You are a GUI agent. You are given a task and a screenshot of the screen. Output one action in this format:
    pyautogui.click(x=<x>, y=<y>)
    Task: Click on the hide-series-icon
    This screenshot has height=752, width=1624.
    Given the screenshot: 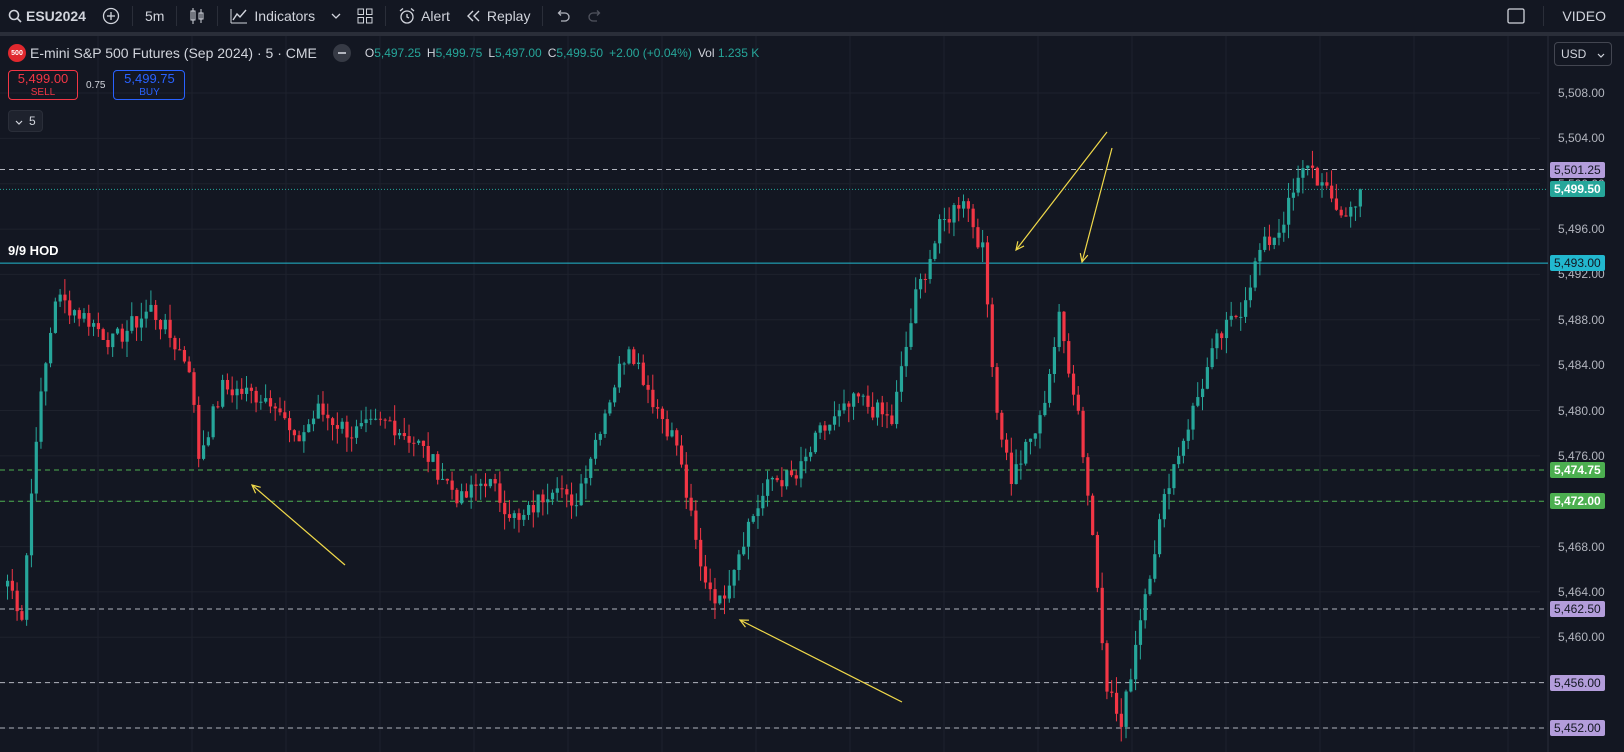 What is the action you would take?
    pyautogui.click(x=341, y=53)
    